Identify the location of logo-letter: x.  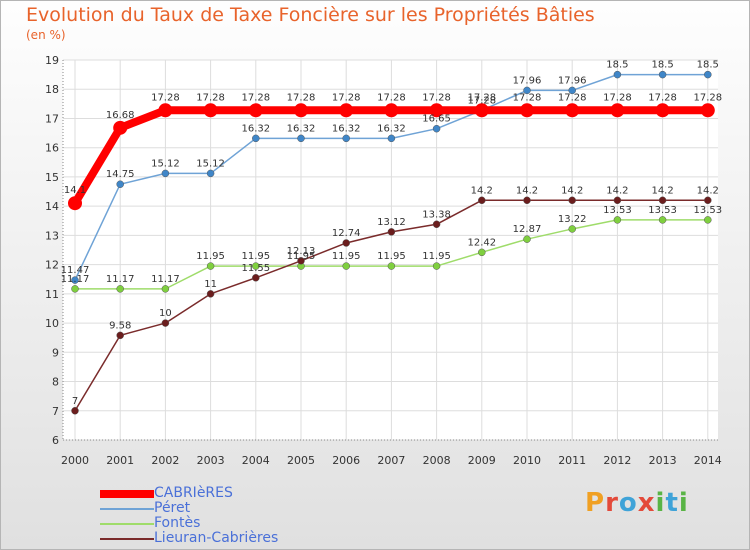
(646, 503).